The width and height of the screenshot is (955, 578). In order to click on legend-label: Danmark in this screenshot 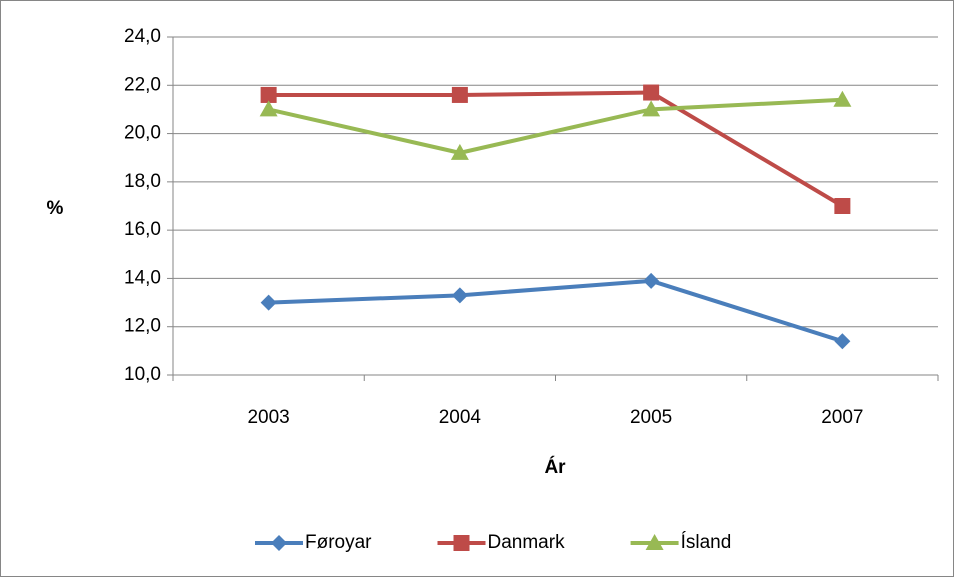, I will do `click(527, 542)`.